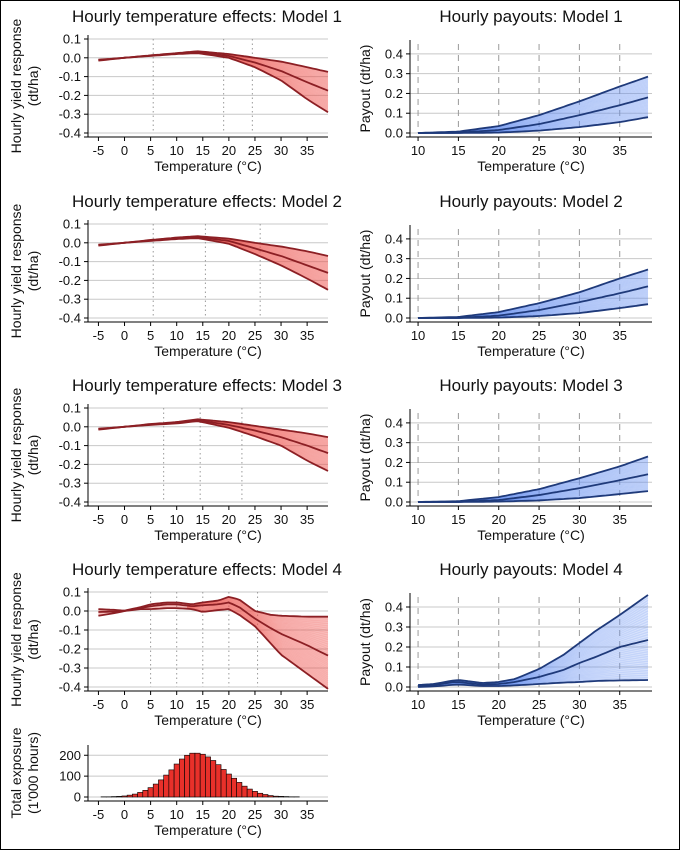 This screenshot has height=850, width=680. What do you see at coordinates (394, 53) in the screenshot?
I see `y-tick-label: 0.4` at bounding box center [394, 53].